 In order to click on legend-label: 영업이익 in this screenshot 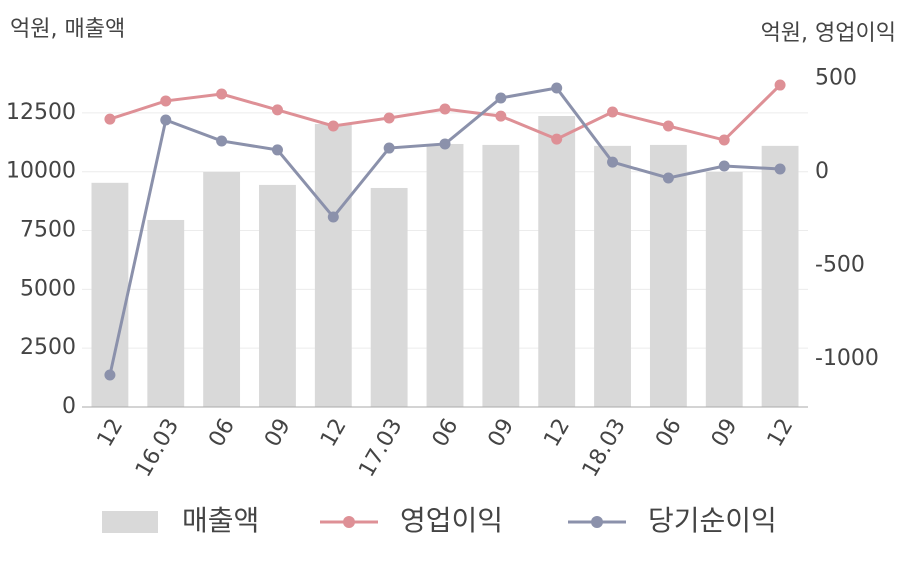, I will do `click(451, 520)`.